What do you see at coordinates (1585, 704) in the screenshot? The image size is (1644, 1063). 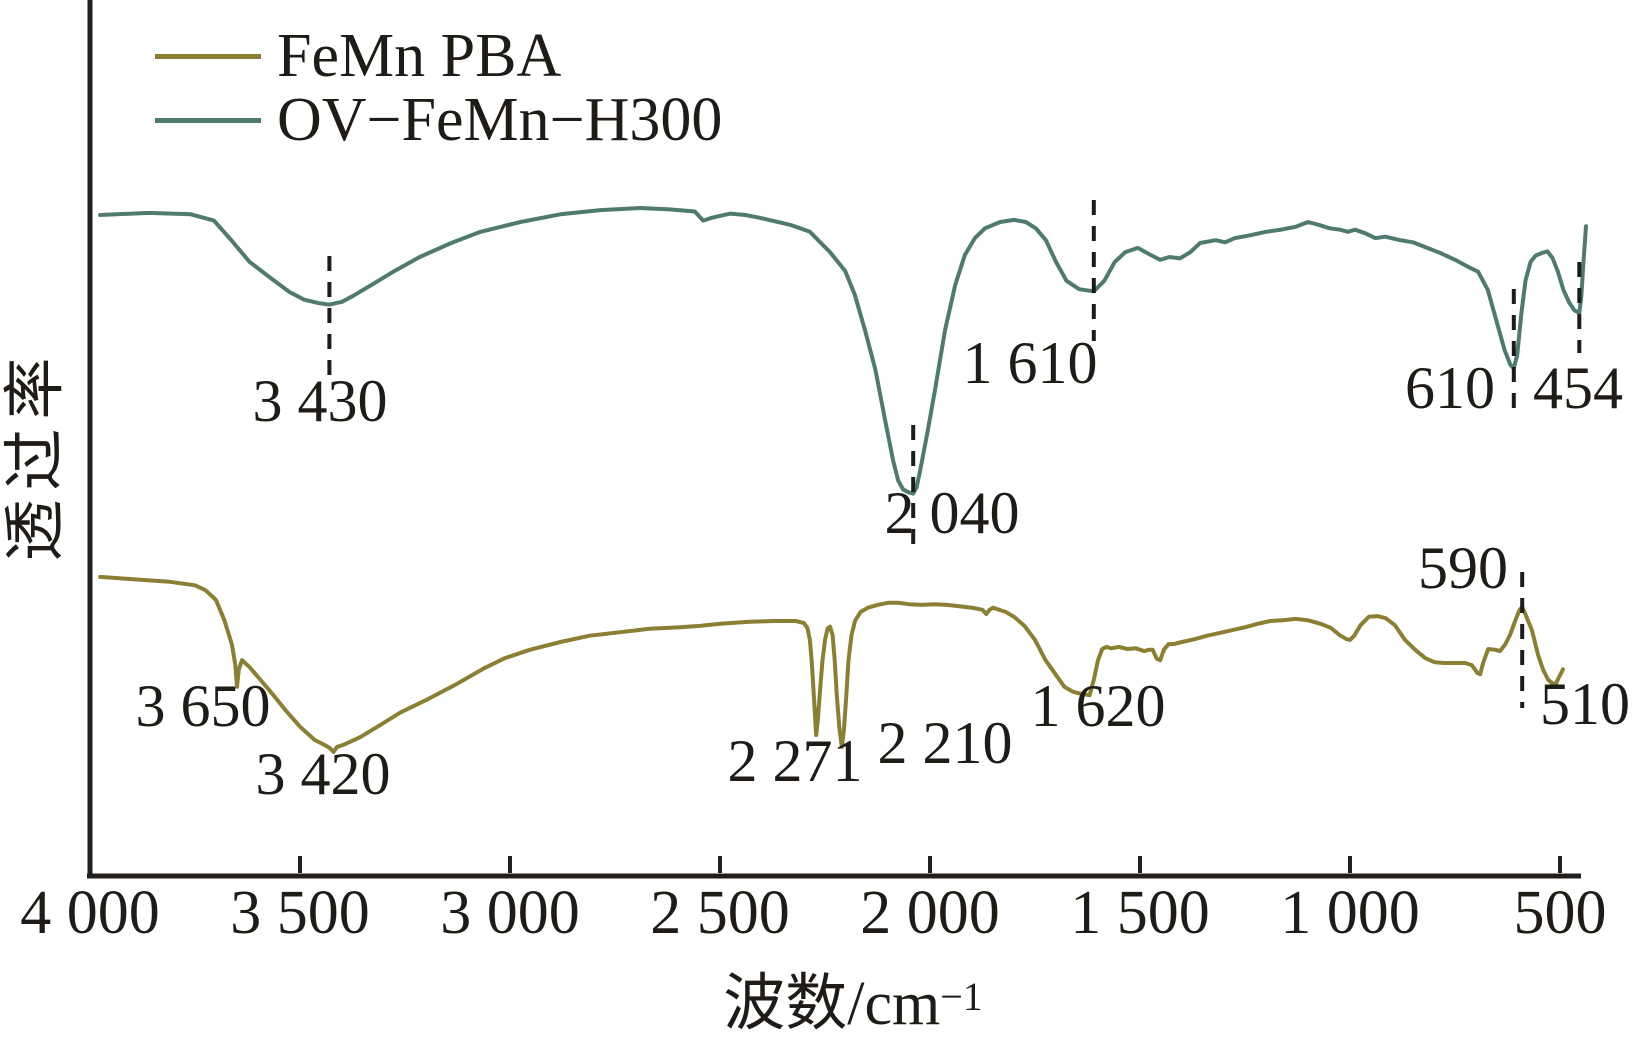 I see `peak-label-510: 510` at bounding box center [1585, 704].